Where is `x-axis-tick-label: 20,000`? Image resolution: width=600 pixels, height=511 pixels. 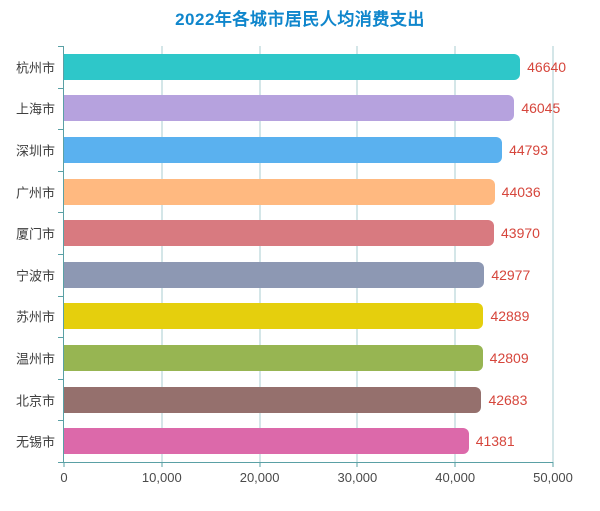
x-axis-tick-label: 20,000 is located at coordinates (259, 477).